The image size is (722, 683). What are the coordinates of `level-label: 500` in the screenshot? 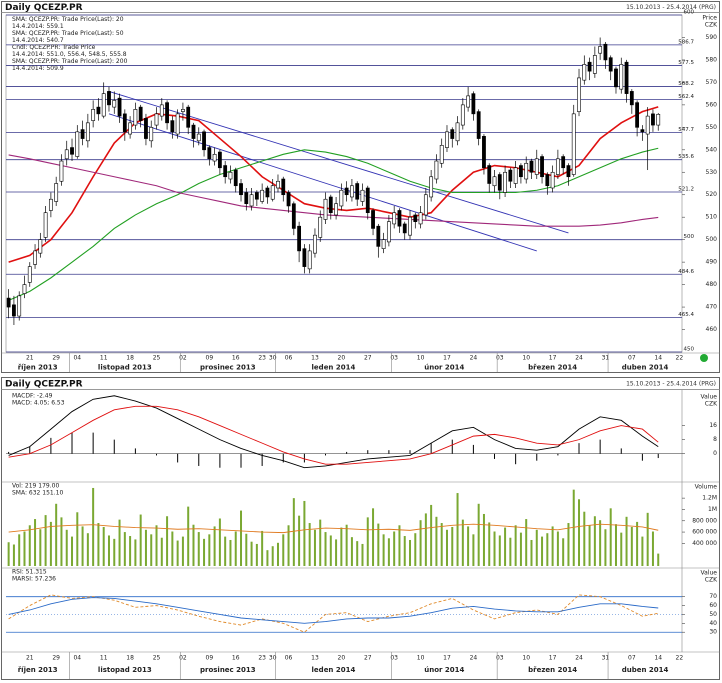 It's located at (689, 237).